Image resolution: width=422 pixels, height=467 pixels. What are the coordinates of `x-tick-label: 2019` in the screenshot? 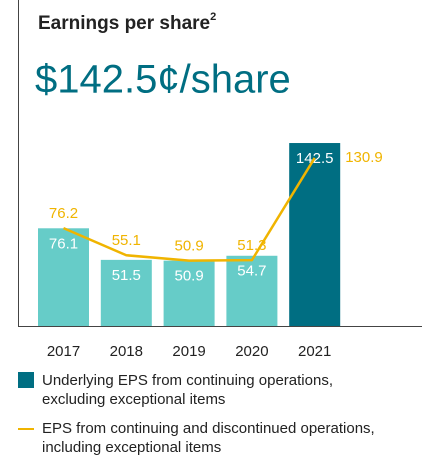 It's located at (188, 351).